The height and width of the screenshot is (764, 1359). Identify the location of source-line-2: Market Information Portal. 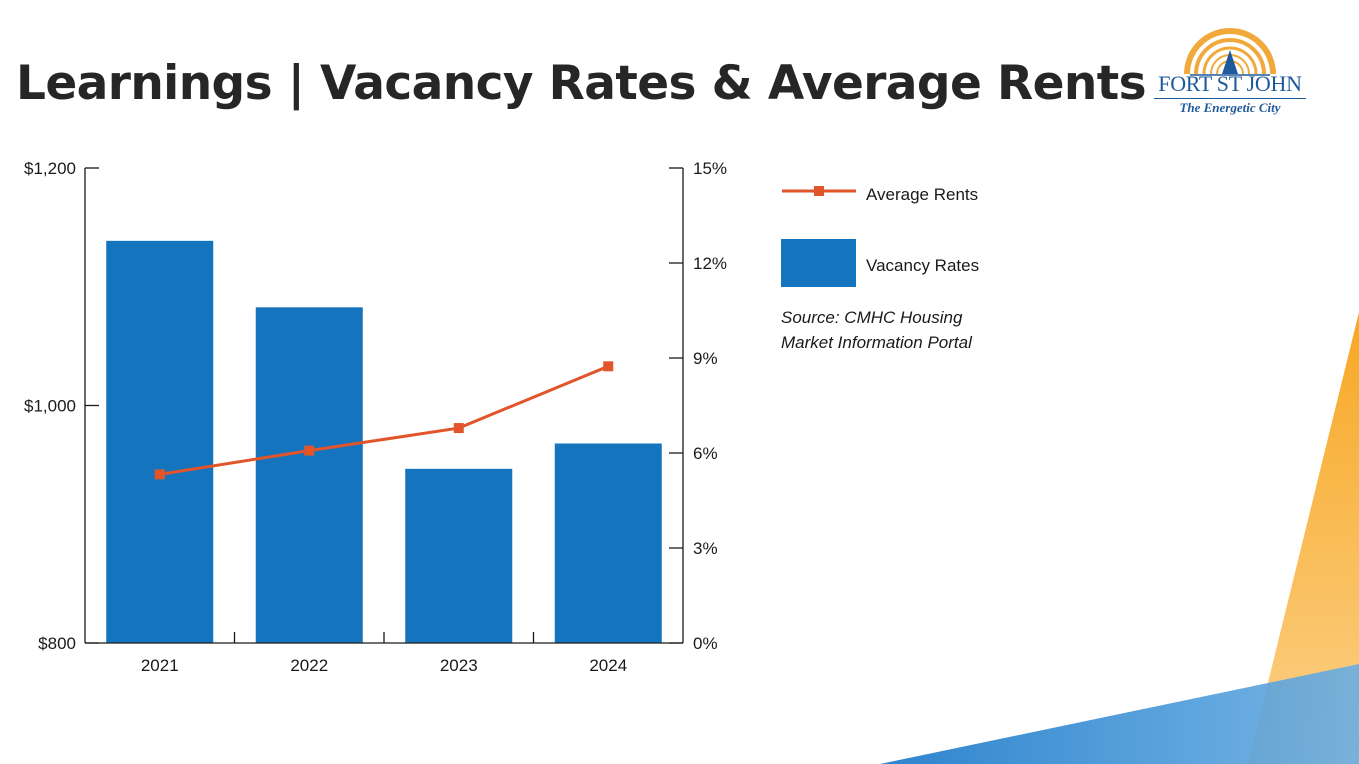
(876, 342).